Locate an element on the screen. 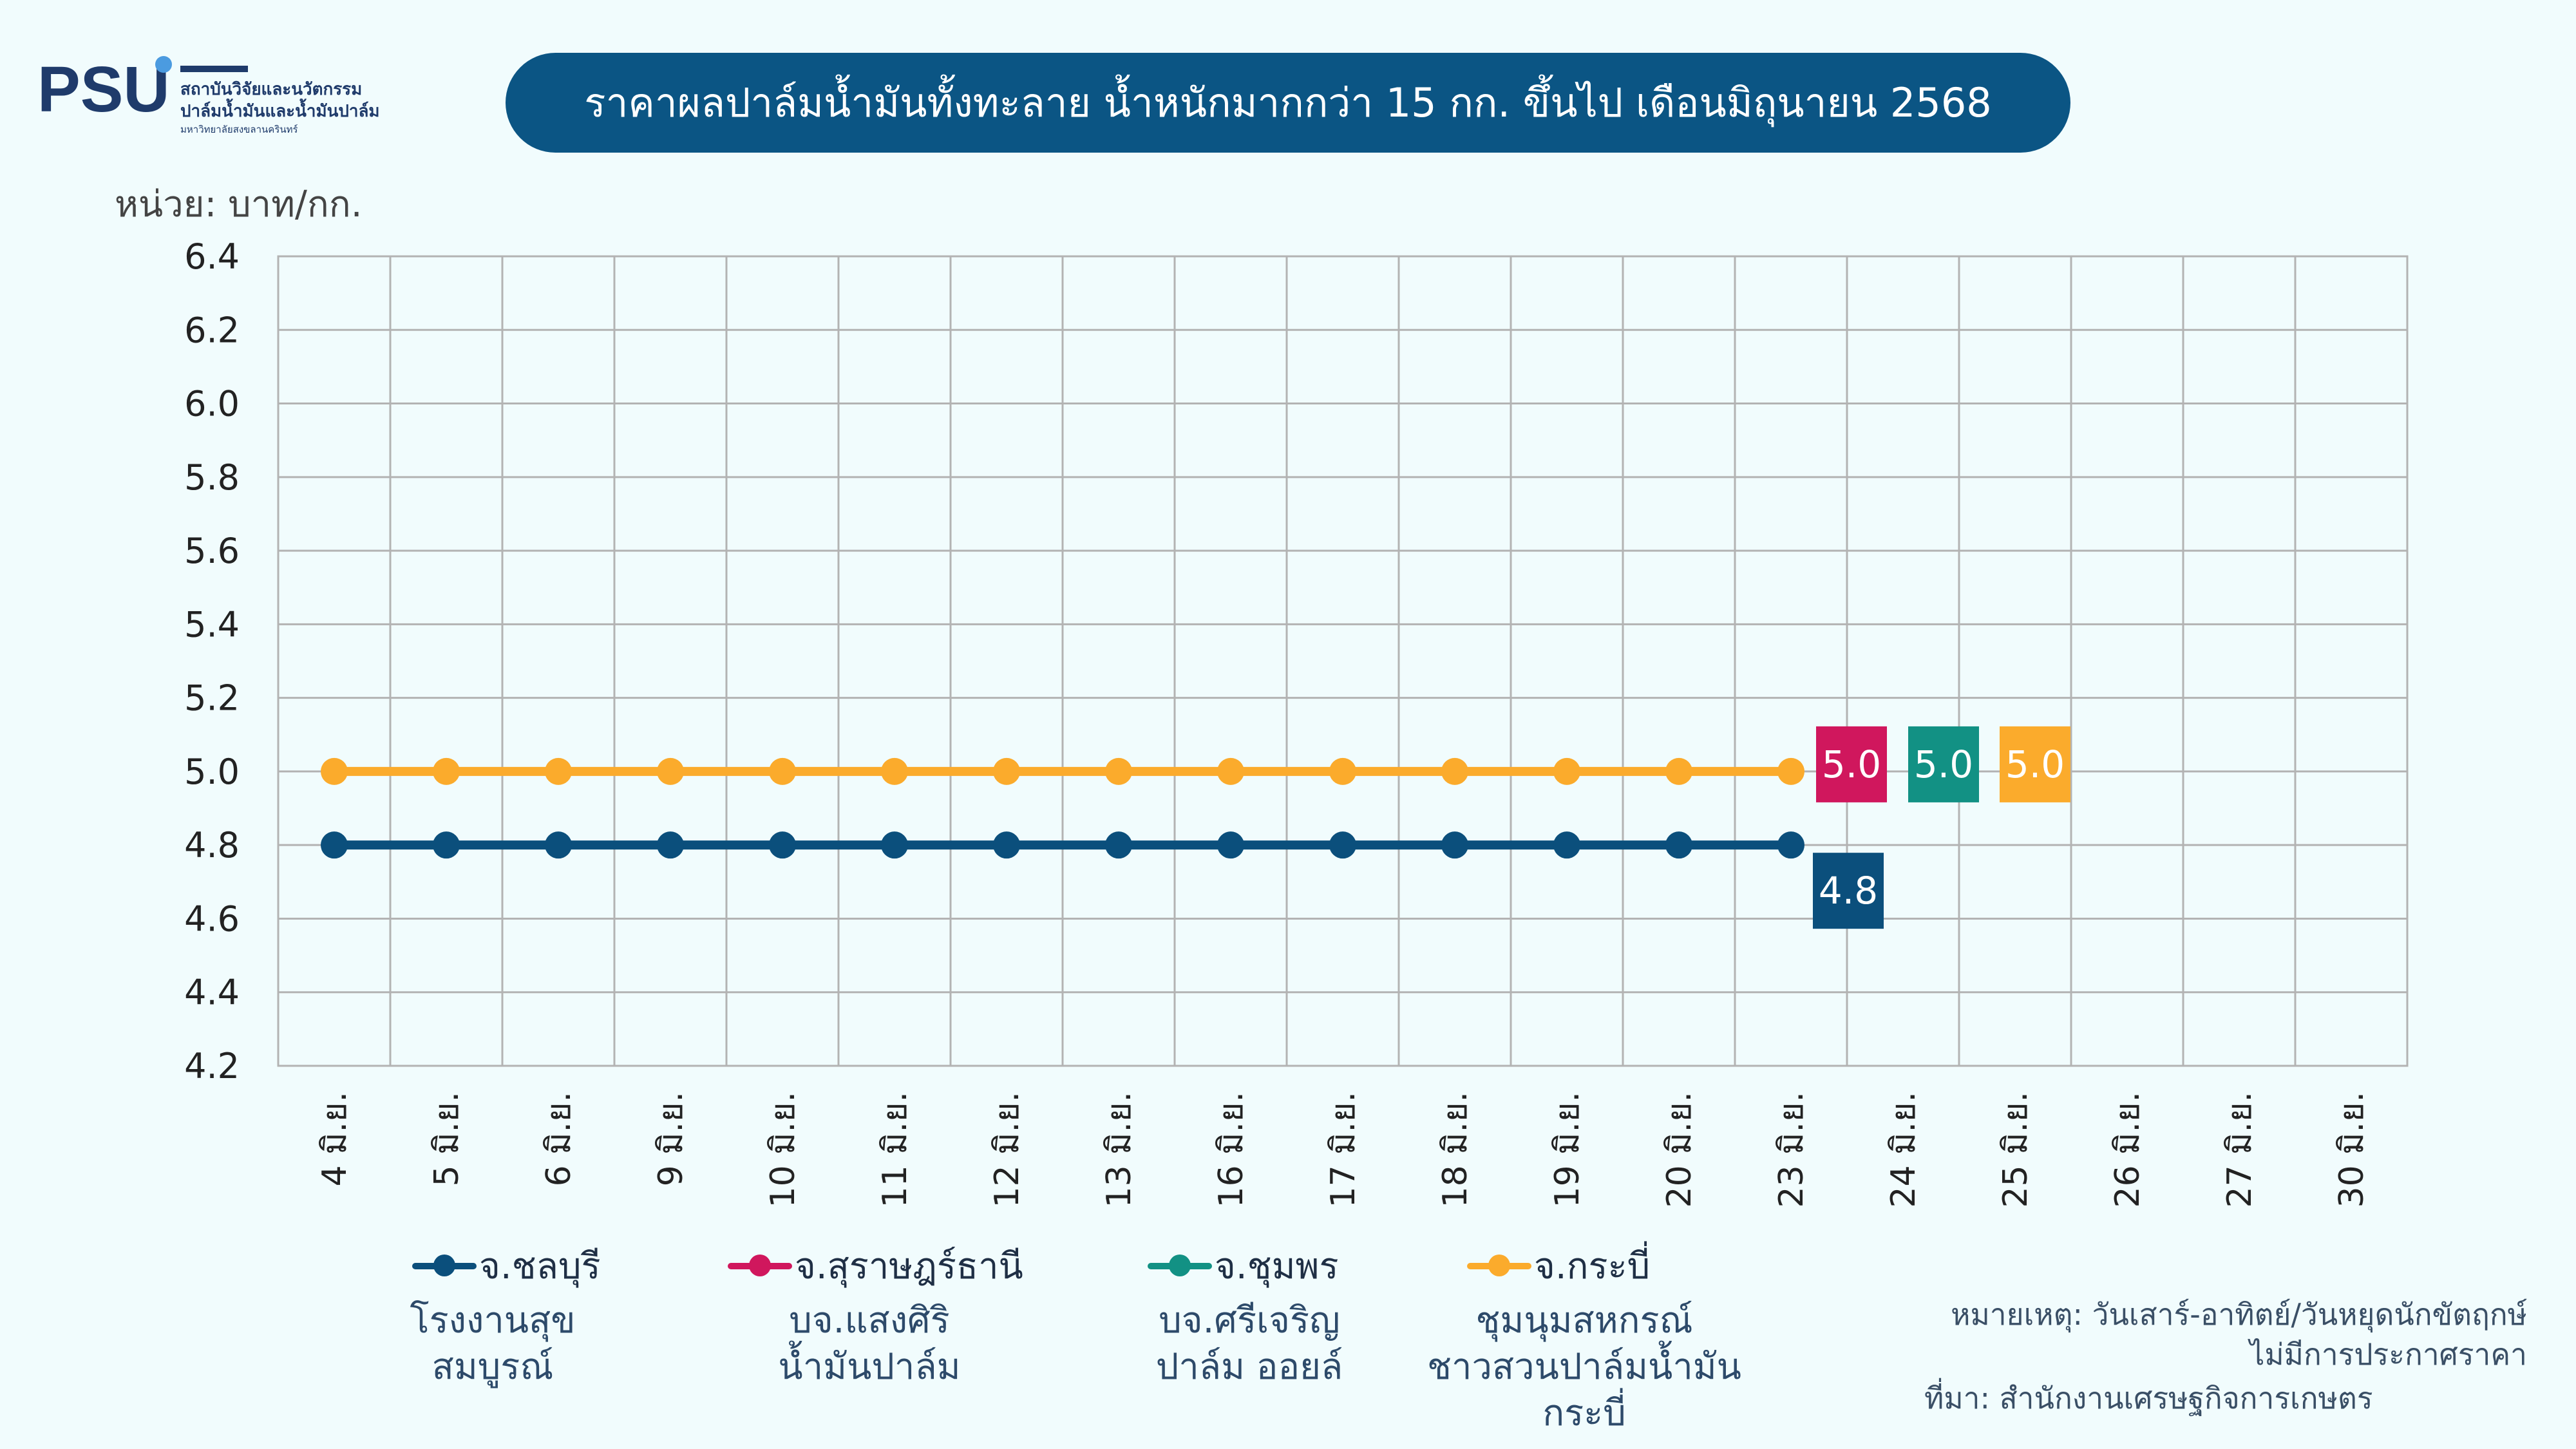 Image resolution: width=2576 pixels, height=1449 pixels. y-tick-label: 5.8 is located at coordinates (212, 478).